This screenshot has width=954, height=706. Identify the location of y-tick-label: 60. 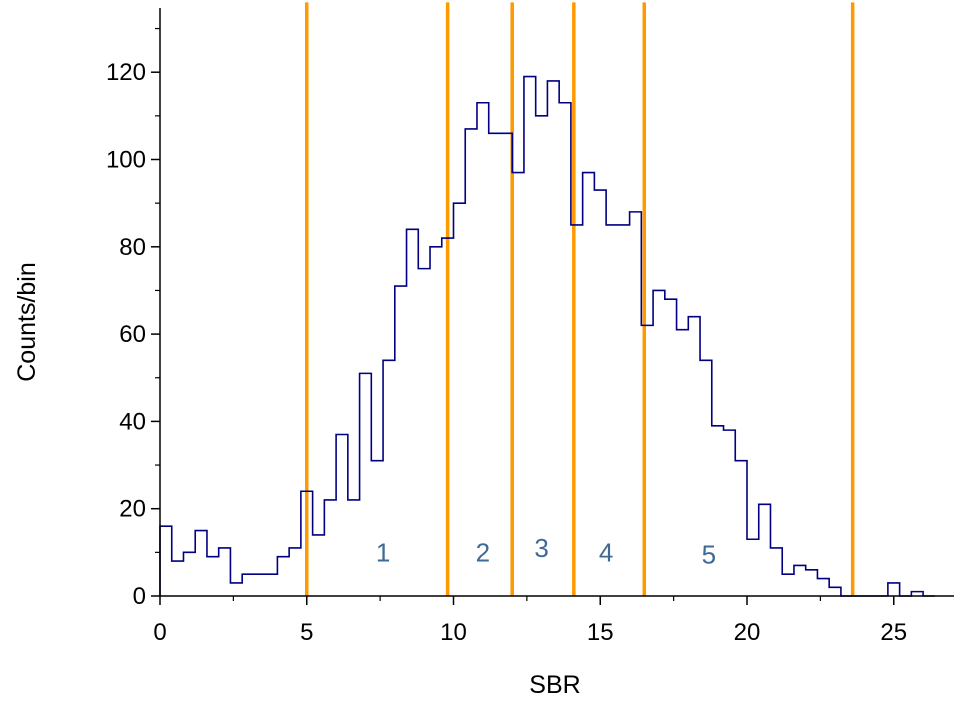
(132, 334).